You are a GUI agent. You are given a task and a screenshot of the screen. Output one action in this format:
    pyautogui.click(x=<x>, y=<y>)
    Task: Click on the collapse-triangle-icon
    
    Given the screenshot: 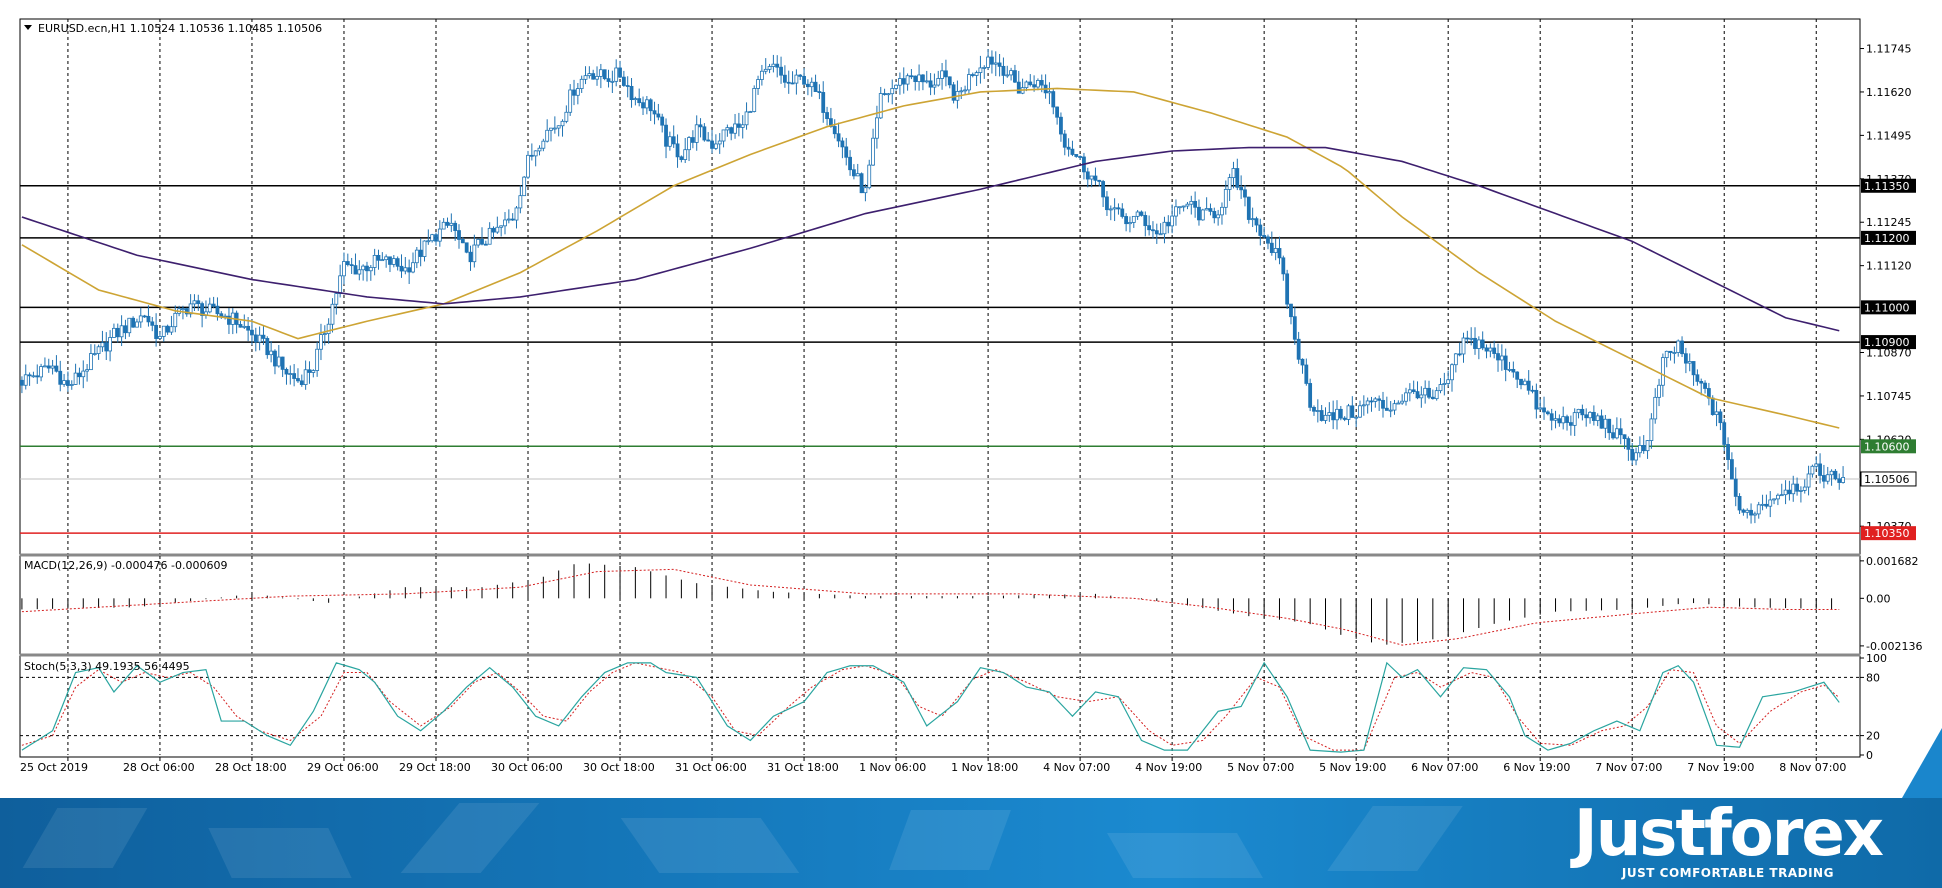 What is the action you would take?
    pyautogui.click(x=28, y=27)
    